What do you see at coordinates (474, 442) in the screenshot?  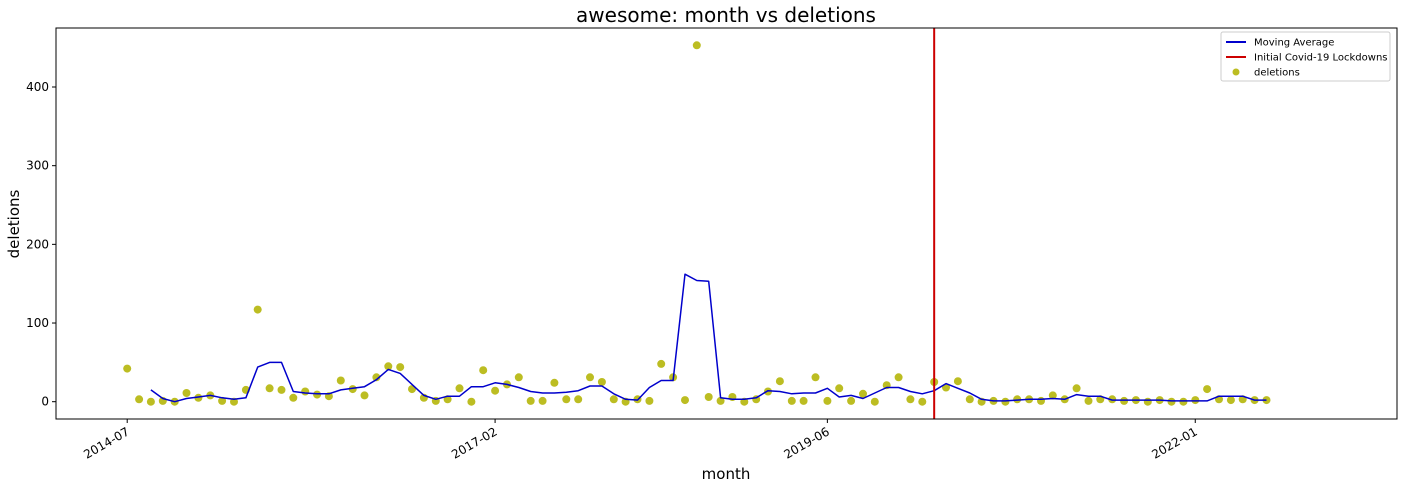 I see `x-tick-label: 2017-02` at bounding box center [474, 442].